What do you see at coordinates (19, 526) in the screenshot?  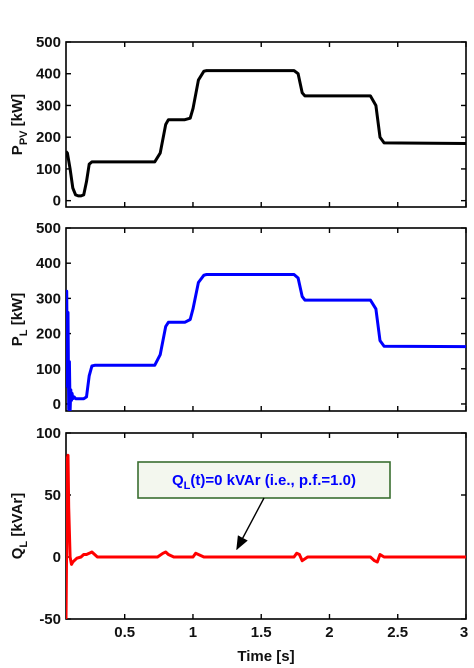 I see `y-axis-label: QL [kVAr]` at bounding box center [19, 526].